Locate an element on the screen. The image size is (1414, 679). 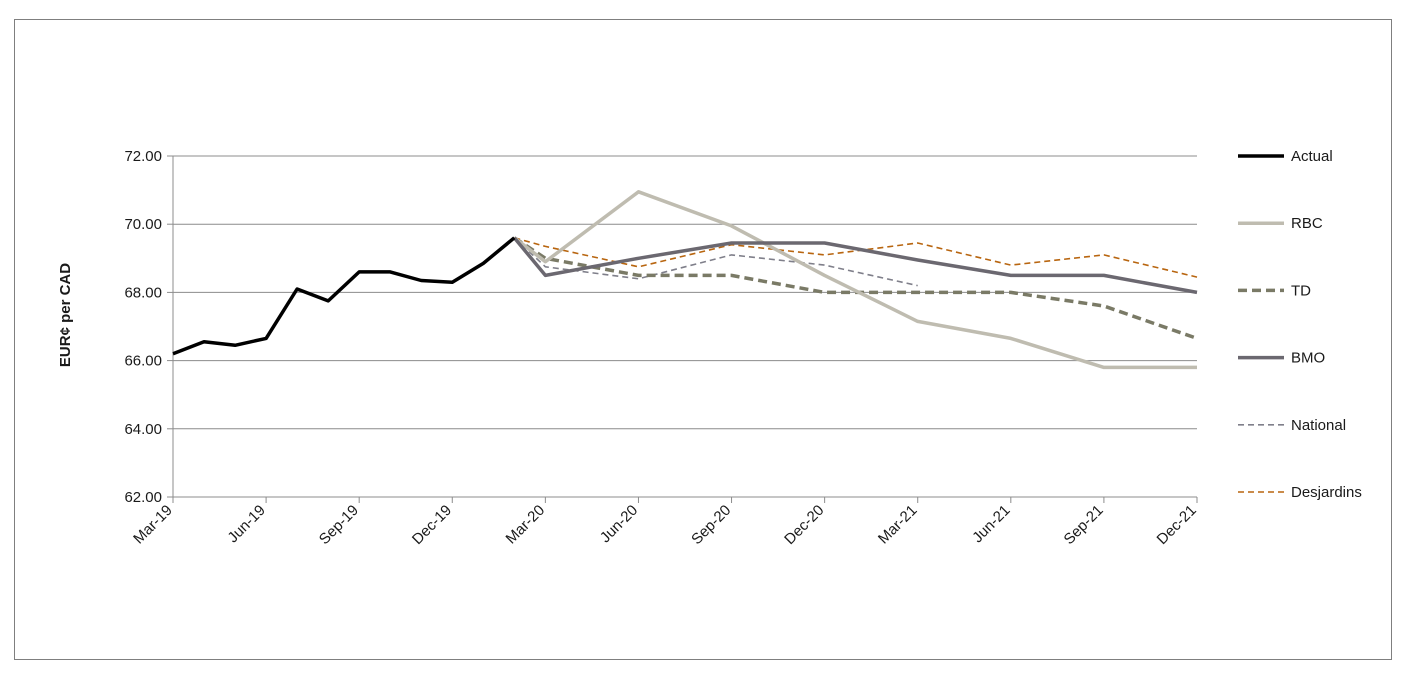
x-tick-label: Jun-19 is located at coordinates (246, 524).